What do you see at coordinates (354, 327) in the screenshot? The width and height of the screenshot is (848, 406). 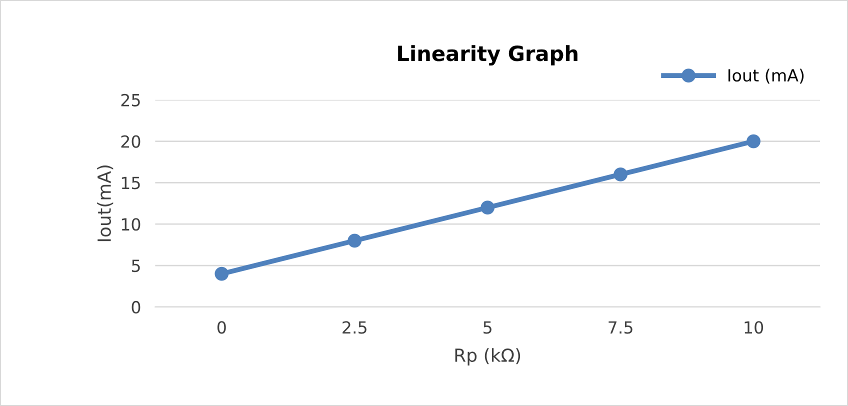 I see `x-tick-label: 2.5` at bounding box center [354, 327].